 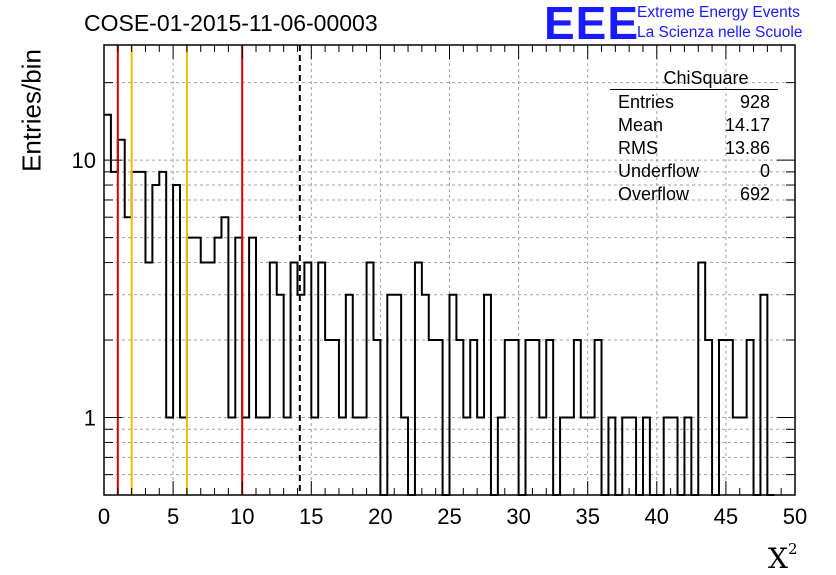 What do you see at coordinates (783, 557) in the screenshot?
I see `x-axis-label: X2` at bounding box center [783, 557].